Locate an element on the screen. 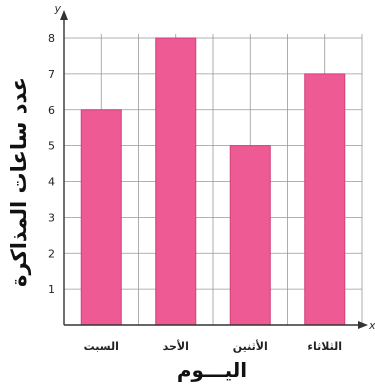 This screenshot has width=375, height=385. y-axis-arrow-icon is located at coordinates (64, 15).